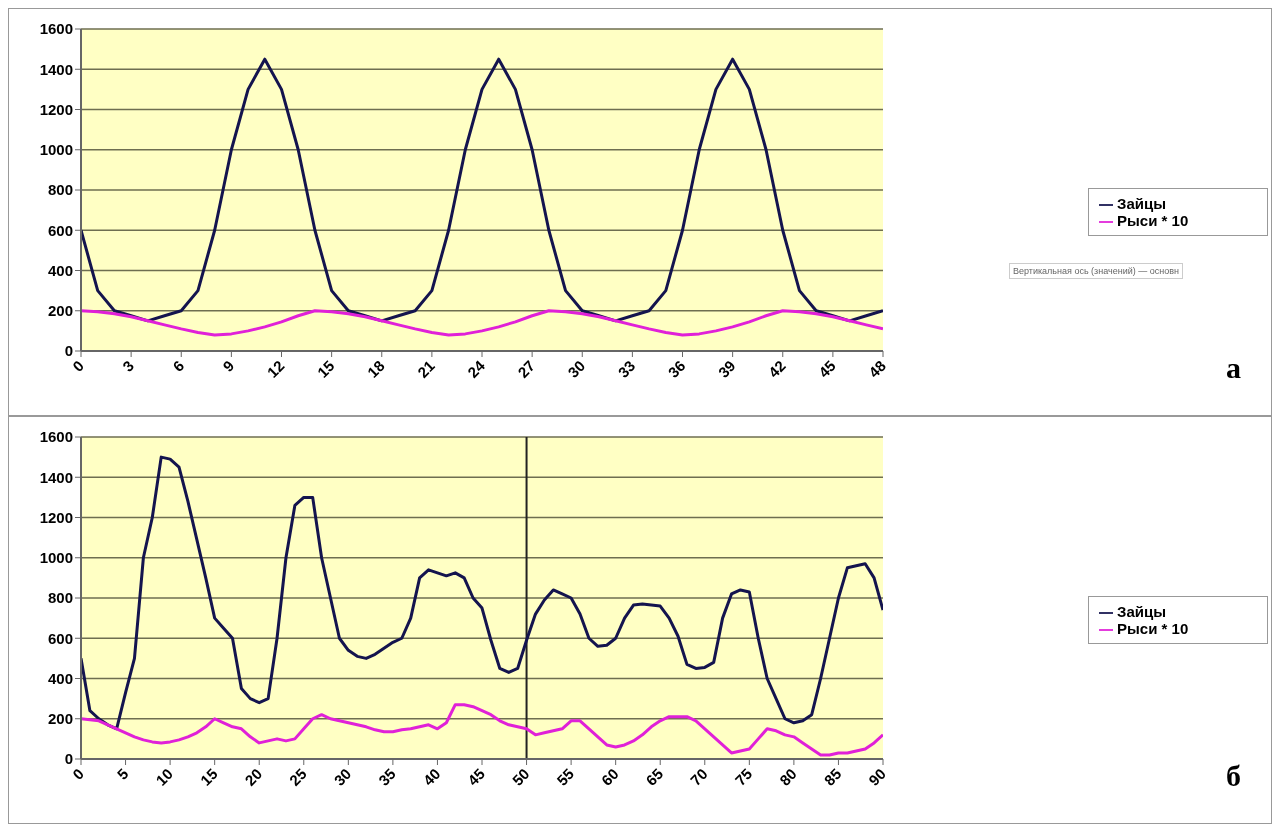 The width and height of the screenshot is (1282, 834). Describe the element at coordinates (387, 776) in the screenshot. I see `x-tick-label: 35` at that location.